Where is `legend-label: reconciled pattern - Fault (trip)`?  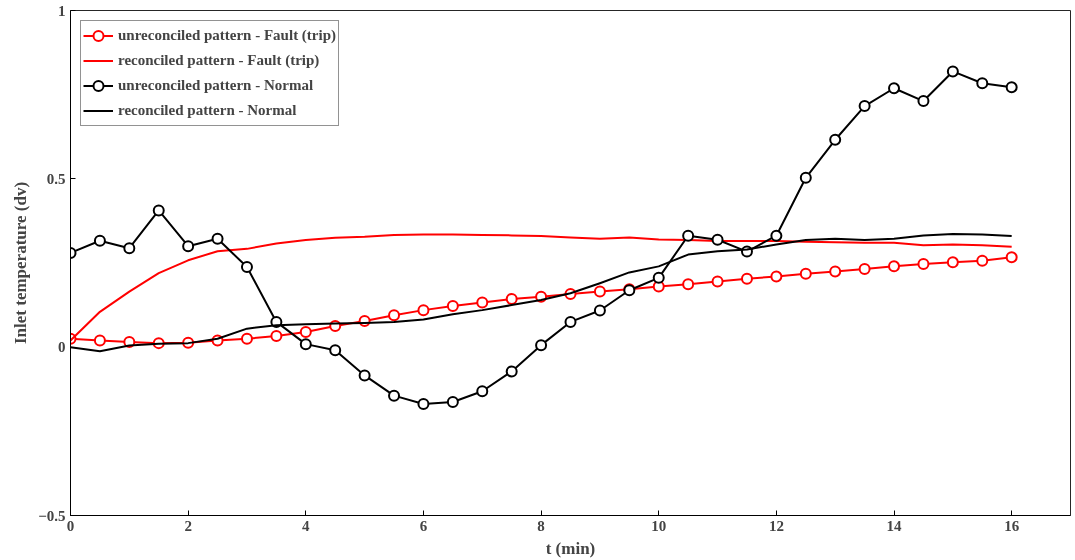 legend-label: reconciled pattern - Fault (trip) is located at coordinates (219, 60).